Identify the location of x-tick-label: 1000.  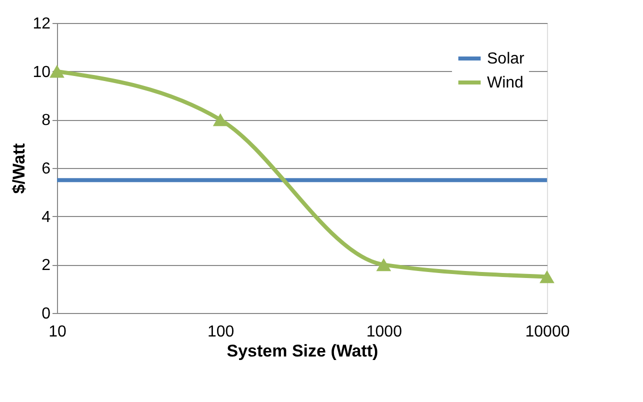
(384, 332).